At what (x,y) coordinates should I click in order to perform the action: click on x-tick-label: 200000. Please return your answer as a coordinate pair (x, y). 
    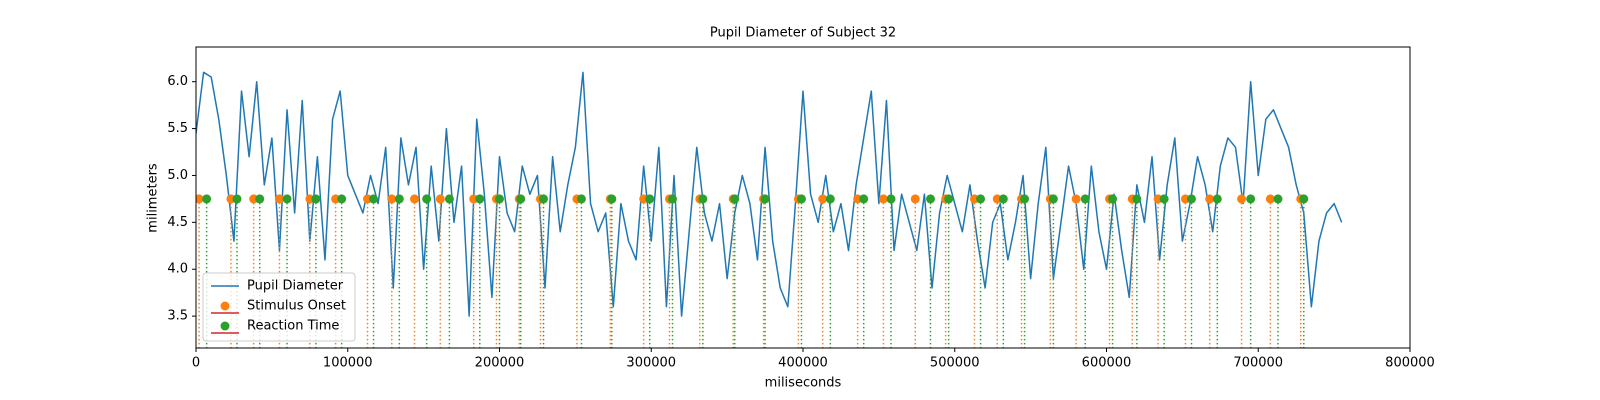
    Looking at the image, I should click on (500, 363).